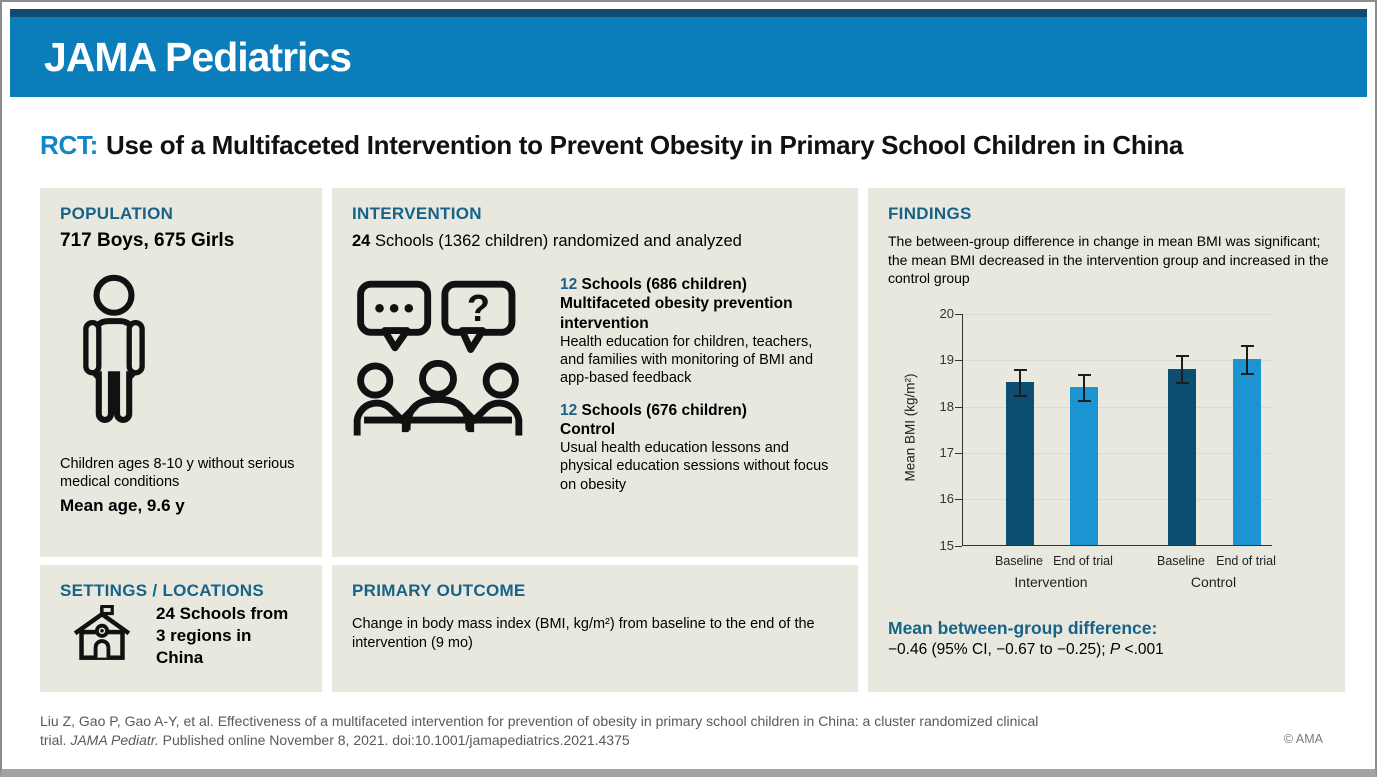 The height and width of the screenshot is (777, 1377). I want to click on journal-logo: JAMA Pediatrics, so click(198, 56).